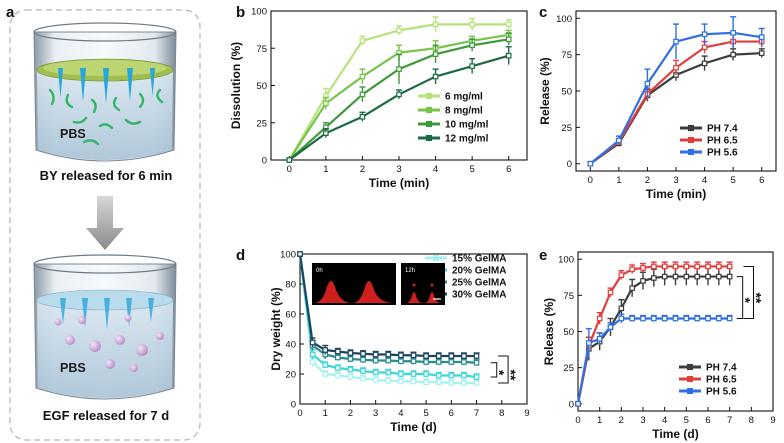 The image size is (784, 443). I want to click on x-tick-label: 8, so click(501, 413).